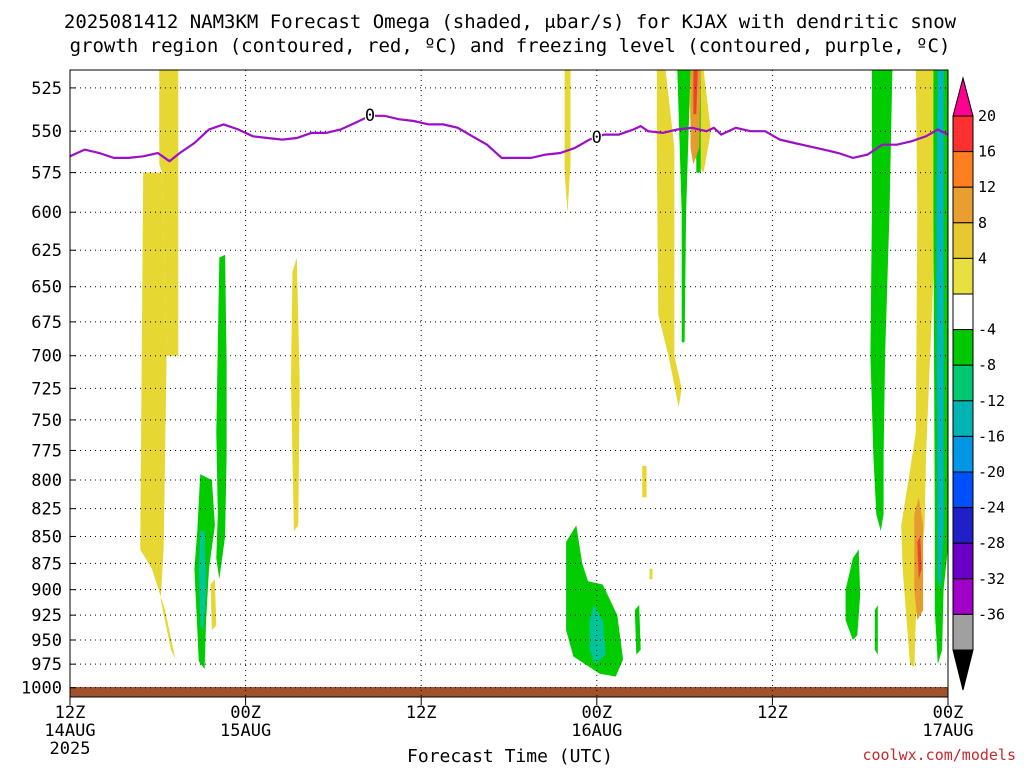 The width and height of the screenshot is (1024, 768). What do you see at coordinates (69, 731) in the screenshot?
I see `x-tick-date-0: 14AUG` at bounding box center [69, 731].